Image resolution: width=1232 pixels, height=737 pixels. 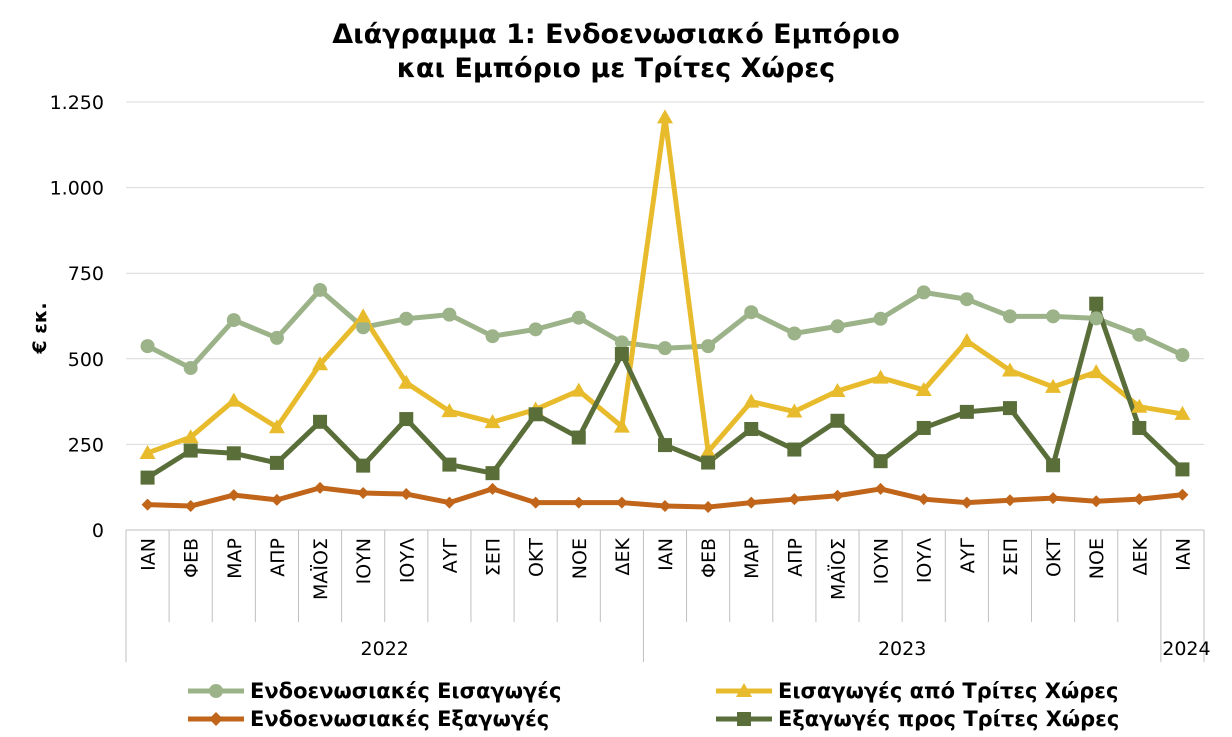 What do you see at coordinates (450, 556) in the screenshot?
I see `x-tick-label: ΑΥΓ` at bounding box center [450, 556].